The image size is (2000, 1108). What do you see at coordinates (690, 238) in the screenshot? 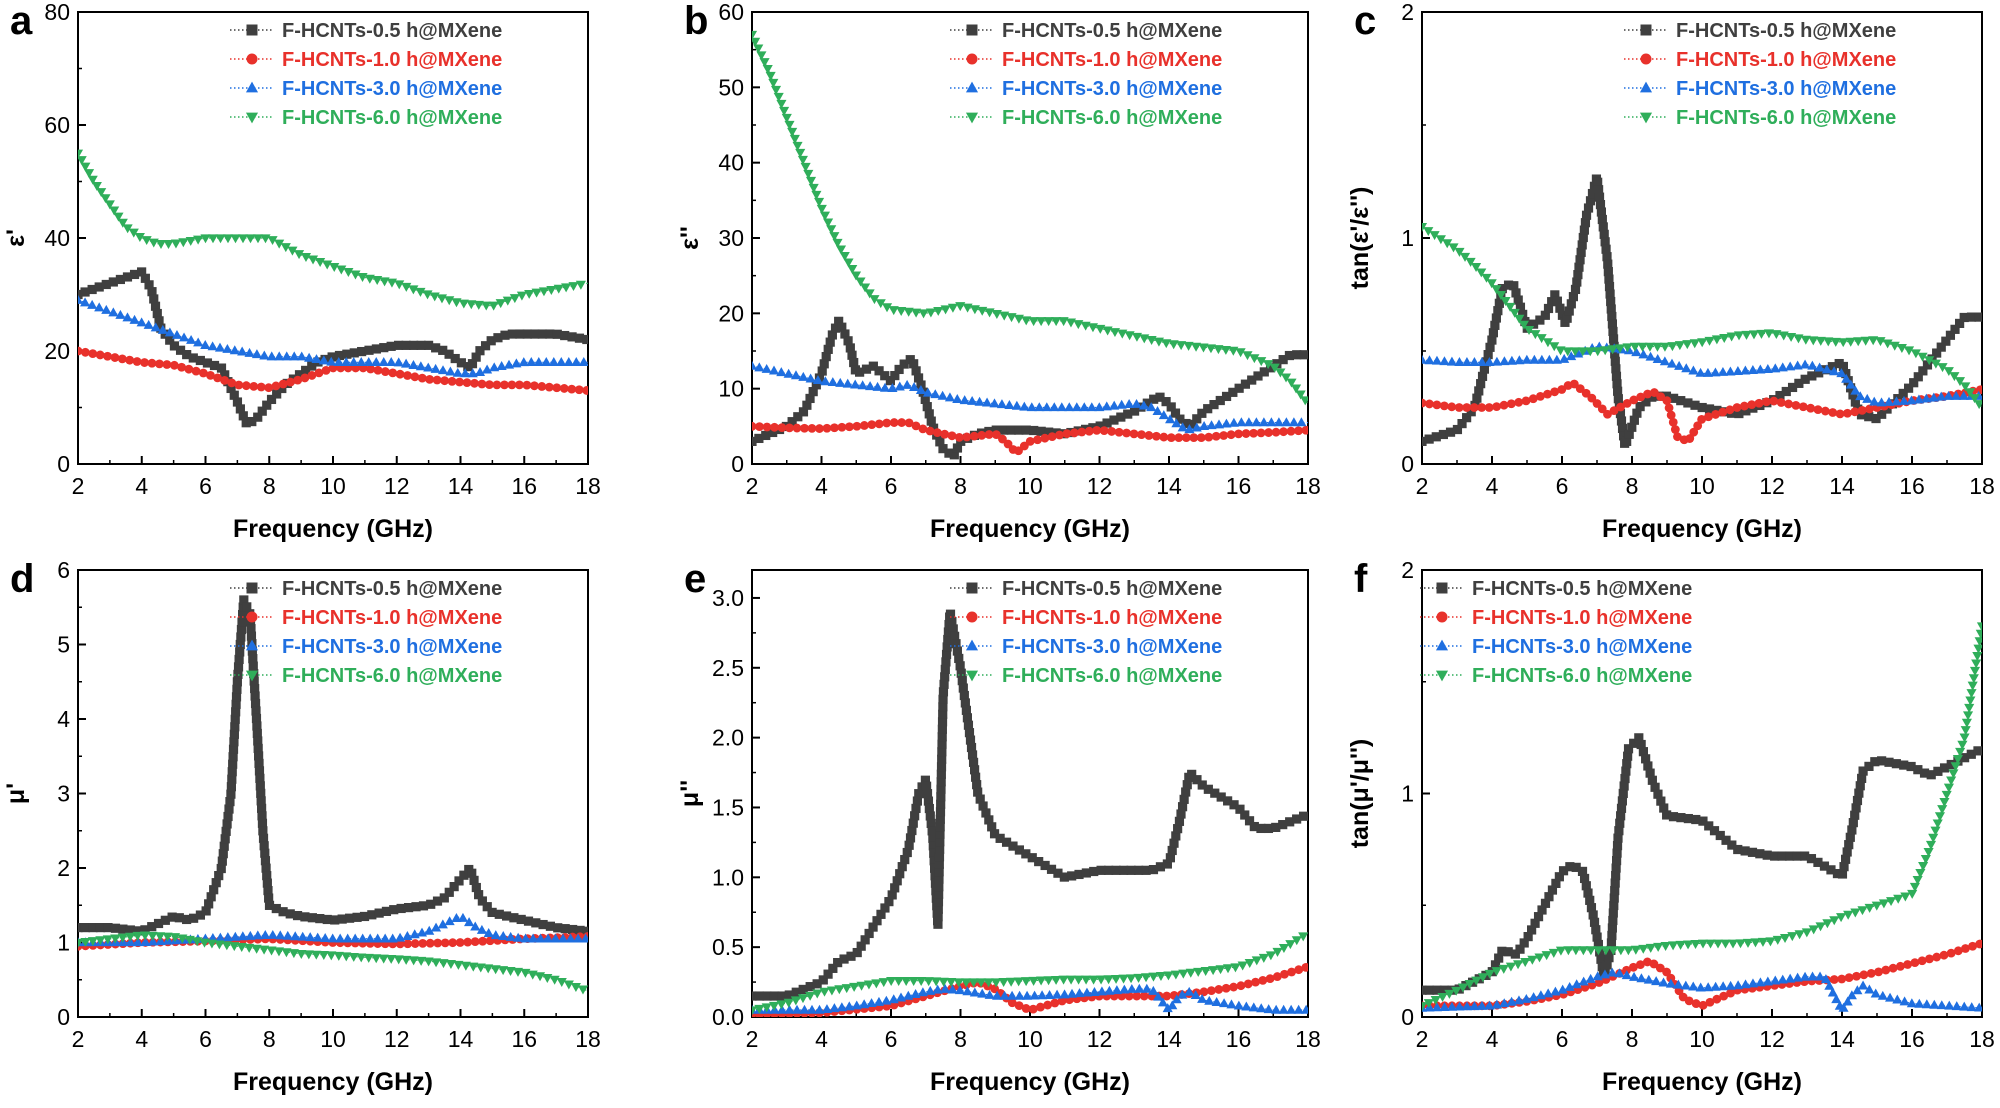
I see `y-axis-title: ε''` at bounding box center [690, 238].